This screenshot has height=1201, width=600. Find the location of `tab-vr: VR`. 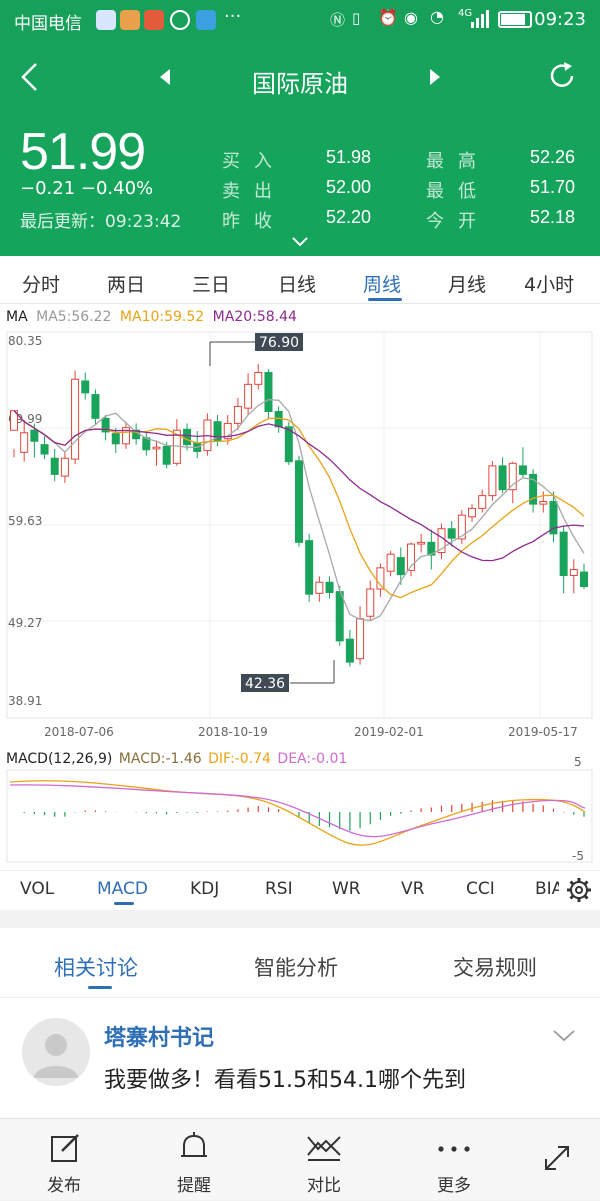

tab-vr: VR is located at coordinates (413, 889).